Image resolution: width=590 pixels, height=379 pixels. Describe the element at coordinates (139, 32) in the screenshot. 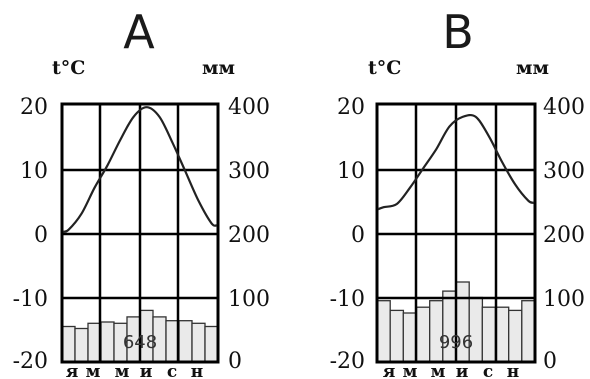

I see `chart-title: A` at that location.